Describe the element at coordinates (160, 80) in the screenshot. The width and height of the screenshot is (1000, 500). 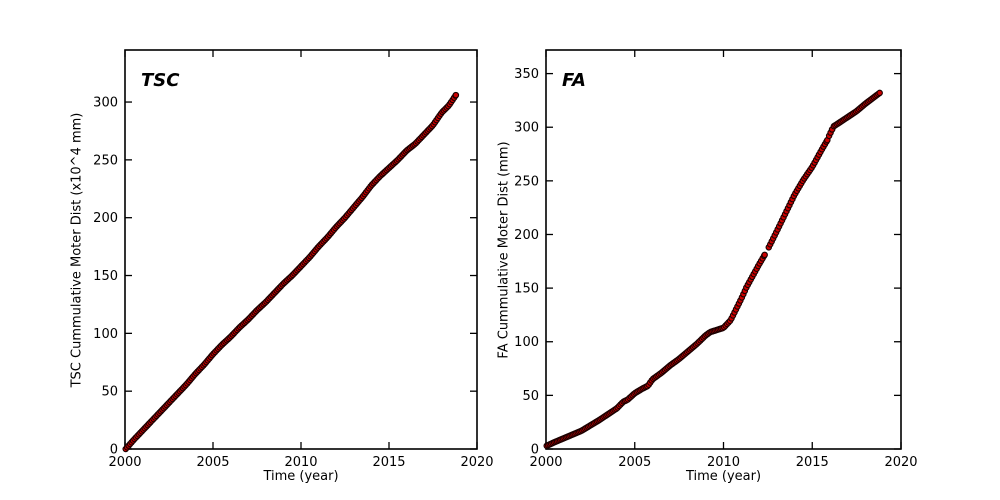
I see `tsc-title: TSC` at that location.